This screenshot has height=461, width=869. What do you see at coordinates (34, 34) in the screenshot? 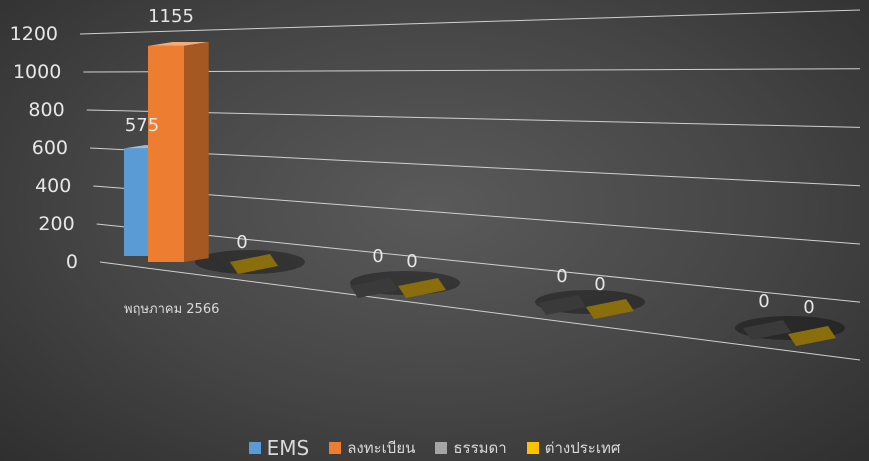
I see `y-tick-label: 1200` at bounding box center [34, 34].